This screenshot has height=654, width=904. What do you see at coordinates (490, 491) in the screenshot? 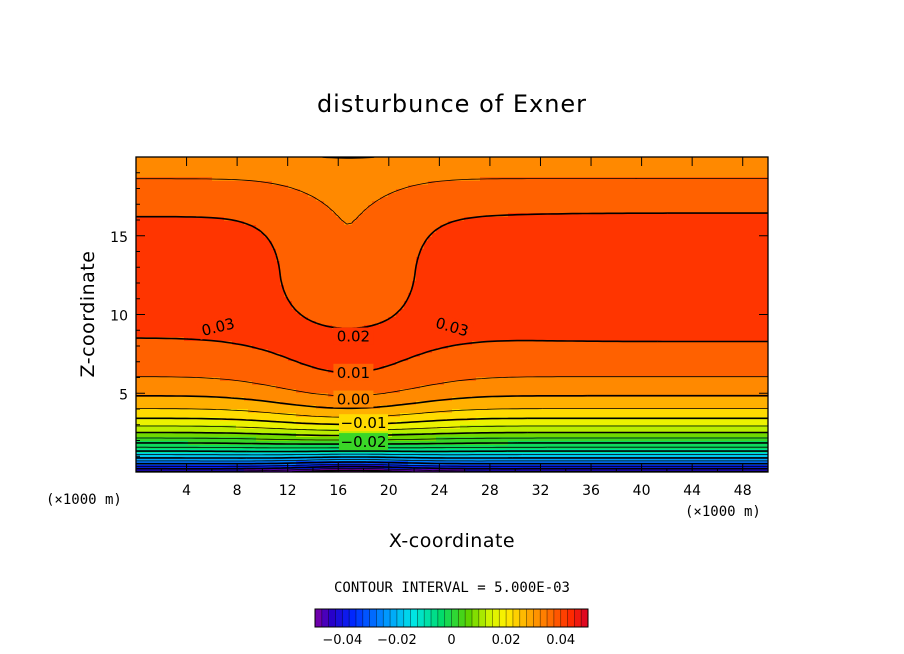
I see `x-tick-label: 28` at bounding box center [490, 491].